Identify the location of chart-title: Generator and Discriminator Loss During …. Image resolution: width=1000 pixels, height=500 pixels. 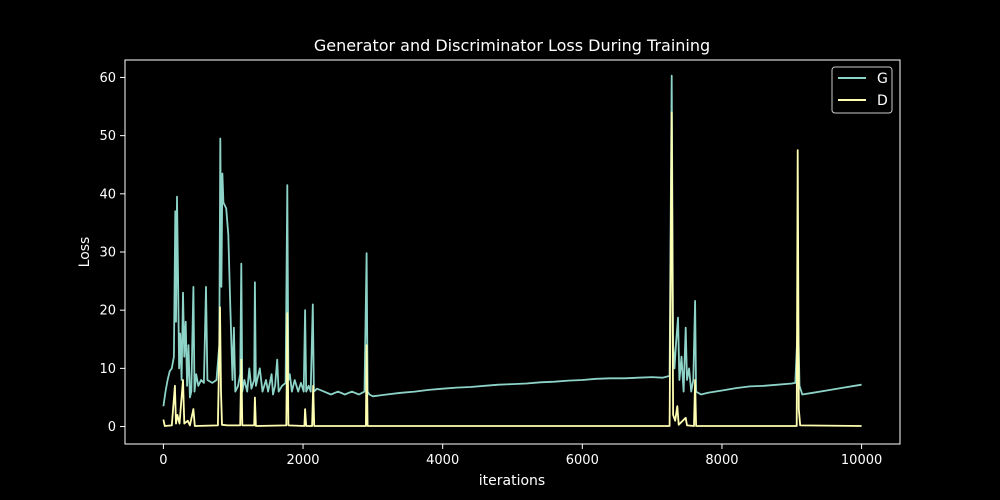
(512, 45).